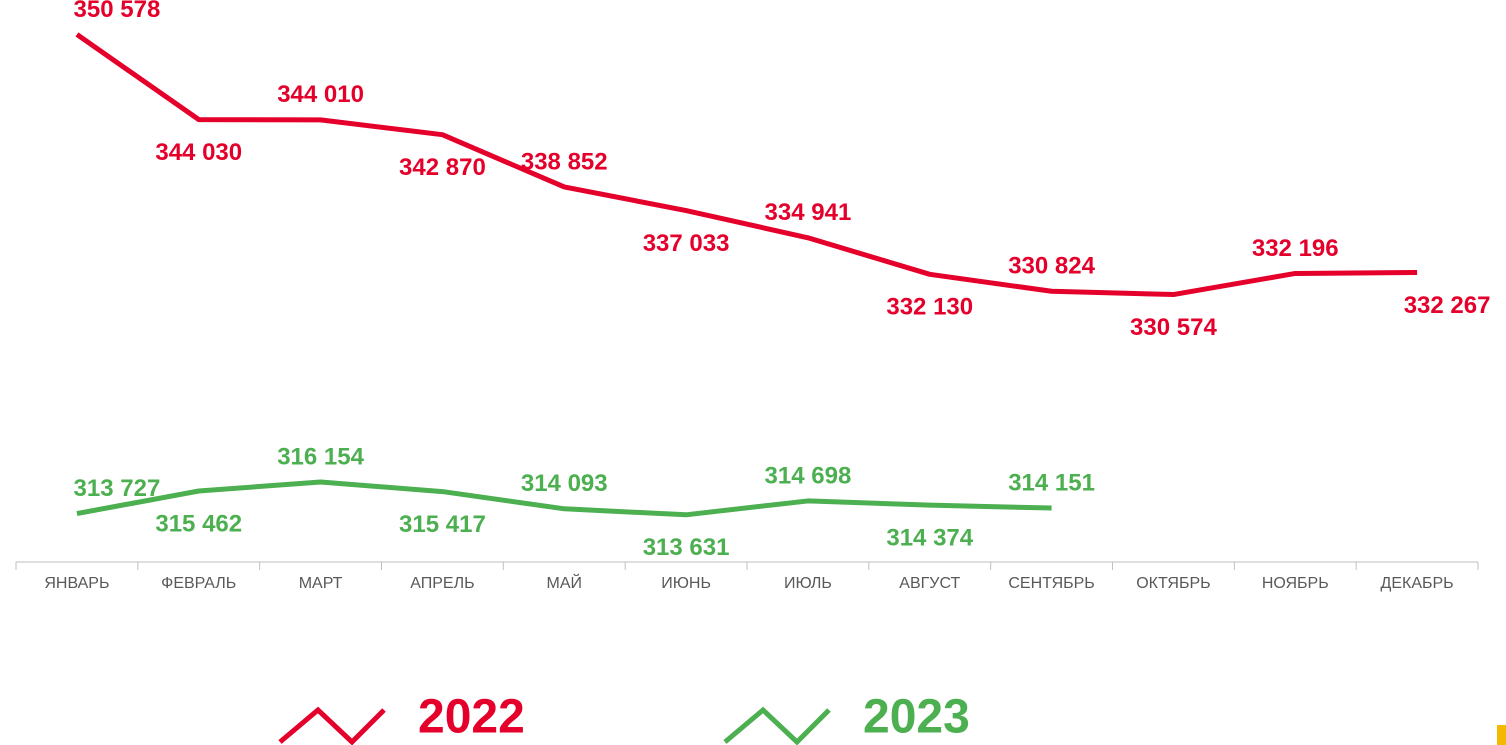 The image size is (1506, 745). What do you see at coordinates (686, 583) in the screenshot?
I see `x-tick-label: ИЮНЬ` at bounding box center [686, 583].